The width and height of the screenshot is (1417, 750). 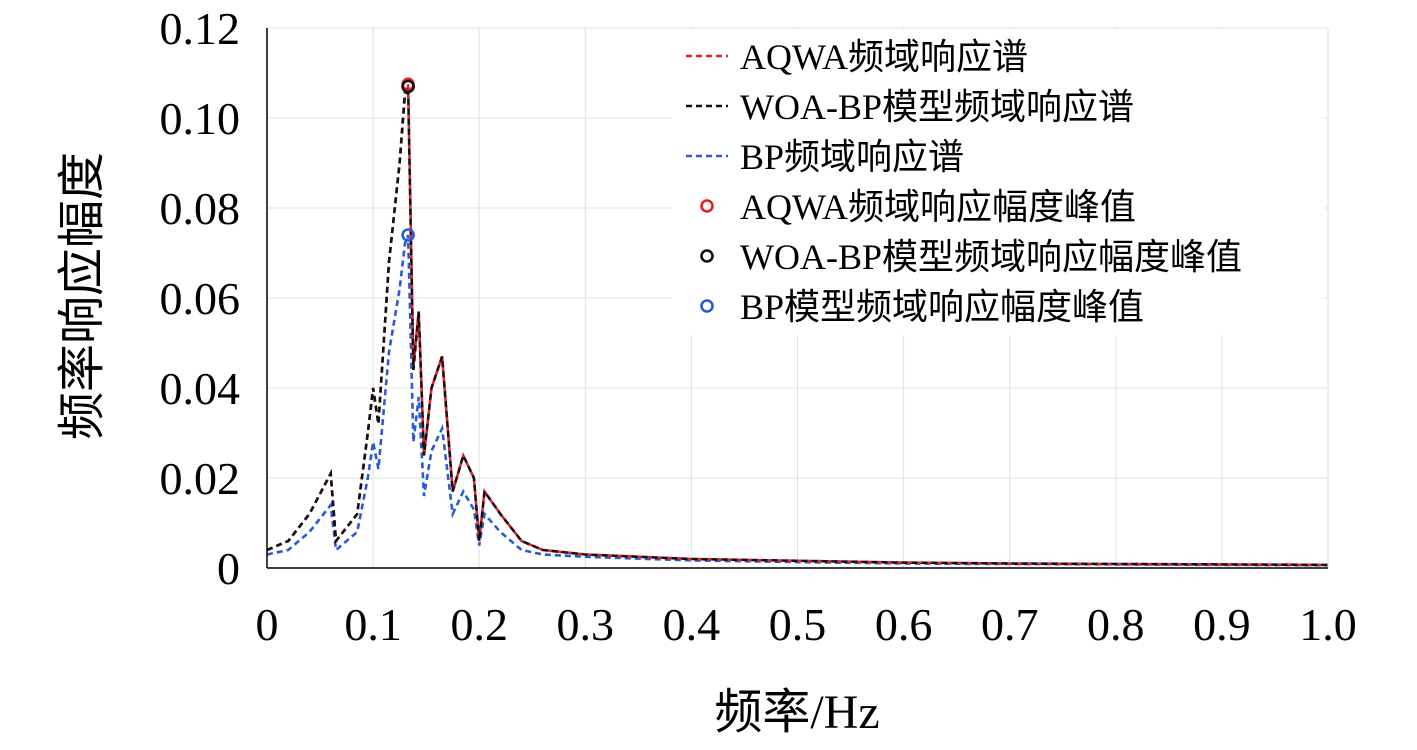 I want to click on legend-entry-label: AQWA频域响应幅度峰值, so click(x=938, y=207).